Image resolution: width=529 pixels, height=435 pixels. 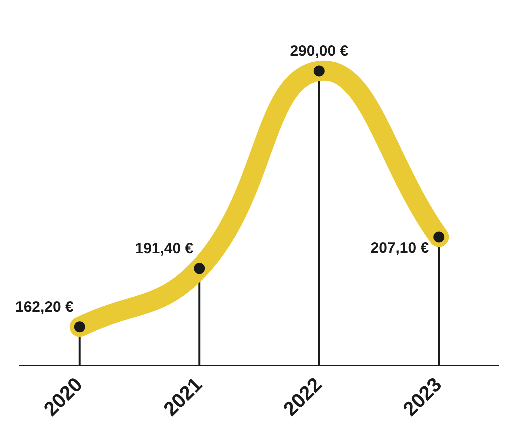 I want to click on data-label: 207,10 €, so click(x=400, y=248).